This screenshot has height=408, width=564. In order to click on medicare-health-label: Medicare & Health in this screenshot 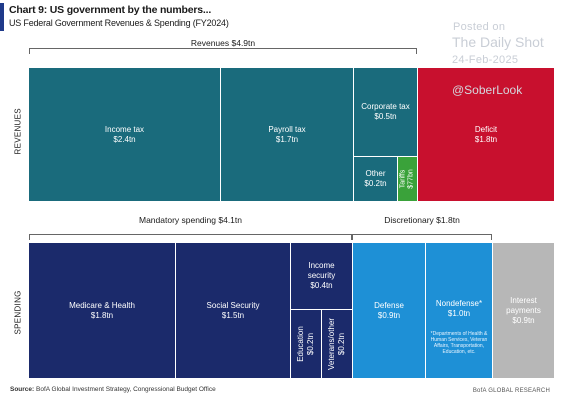, I will do `click(102, 305)`.